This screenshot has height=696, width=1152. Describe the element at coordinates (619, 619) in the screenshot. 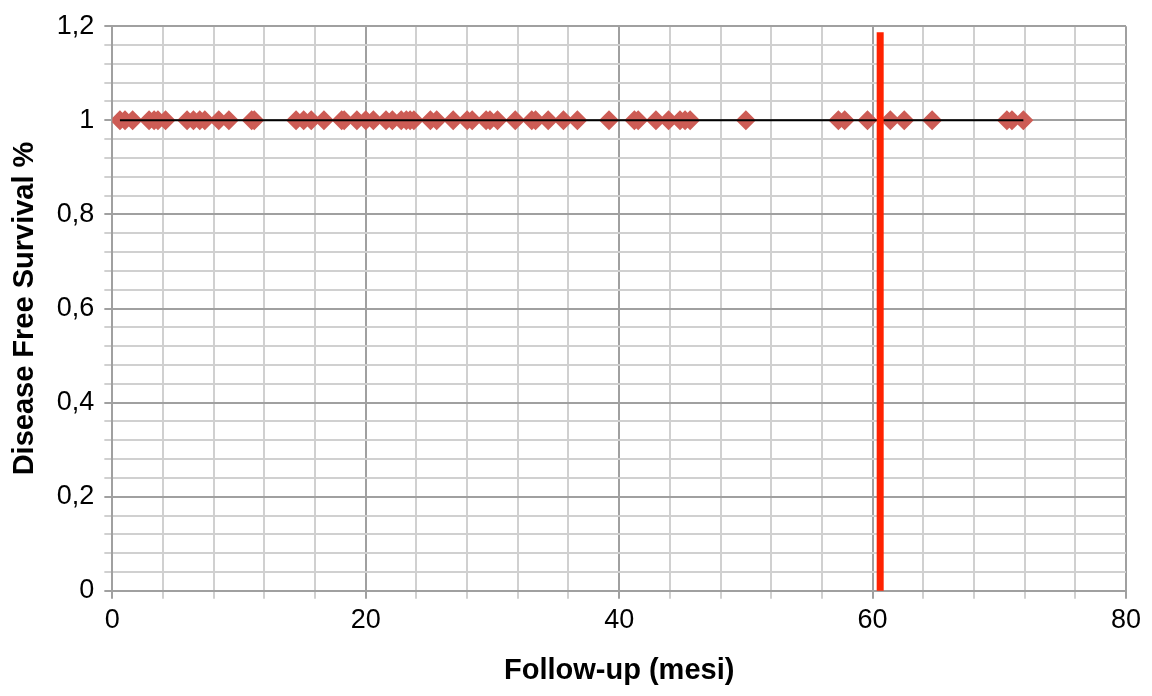

I see `x-tick-label: 40` at that location.